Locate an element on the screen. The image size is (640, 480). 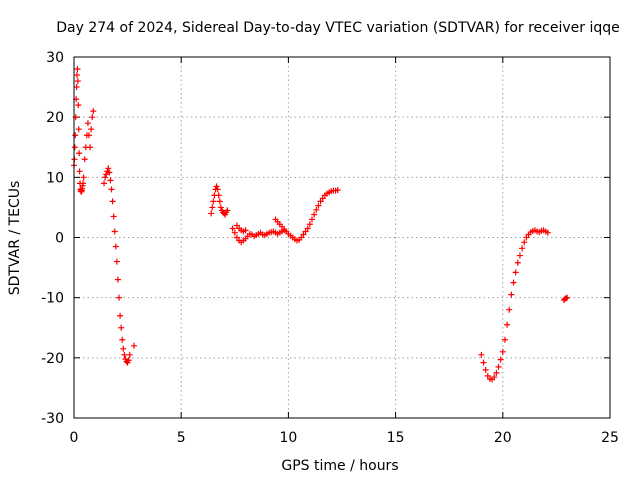
x-tick-label: 0 is located at coordinates (74, 438).